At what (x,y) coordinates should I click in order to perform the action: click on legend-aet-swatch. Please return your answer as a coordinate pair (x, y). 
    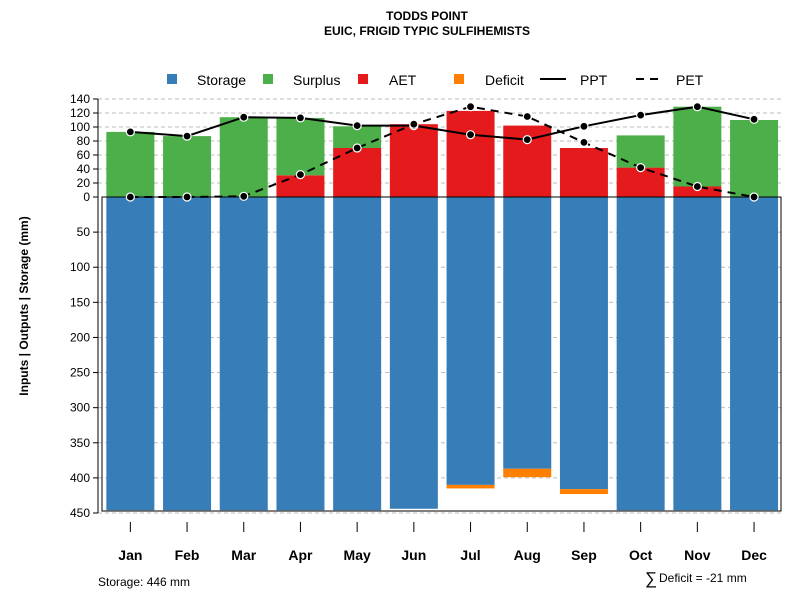
    Looking at the image, I should click on (363, 79).